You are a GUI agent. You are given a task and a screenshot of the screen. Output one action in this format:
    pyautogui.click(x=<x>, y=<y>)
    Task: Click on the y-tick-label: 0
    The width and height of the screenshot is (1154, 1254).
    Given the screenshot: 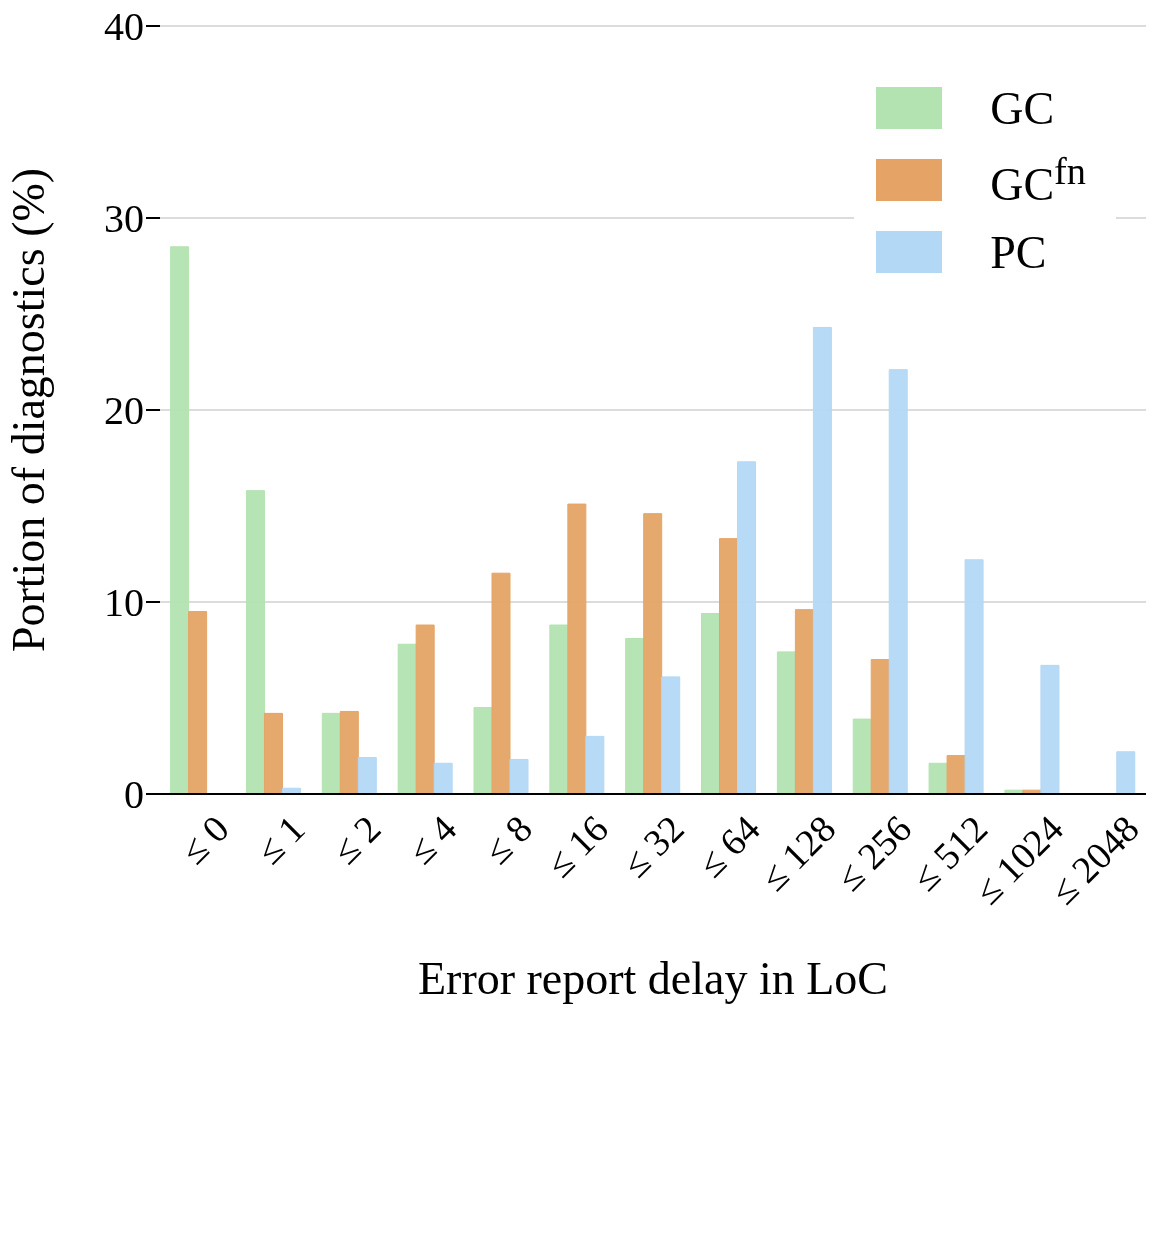 What is the action you would take?
    pyautogui.click(x=134, y=795)
    